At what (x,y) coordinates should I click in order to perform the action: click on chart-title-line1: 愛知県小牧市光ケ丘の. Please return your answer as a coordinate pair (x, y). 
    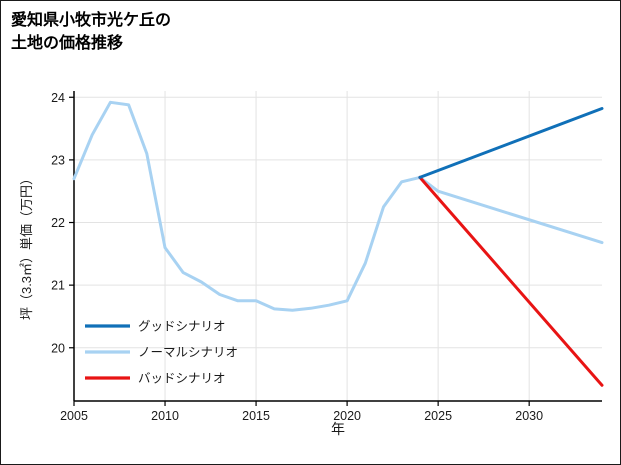
    Looking at the image, I should click on (91, 20).